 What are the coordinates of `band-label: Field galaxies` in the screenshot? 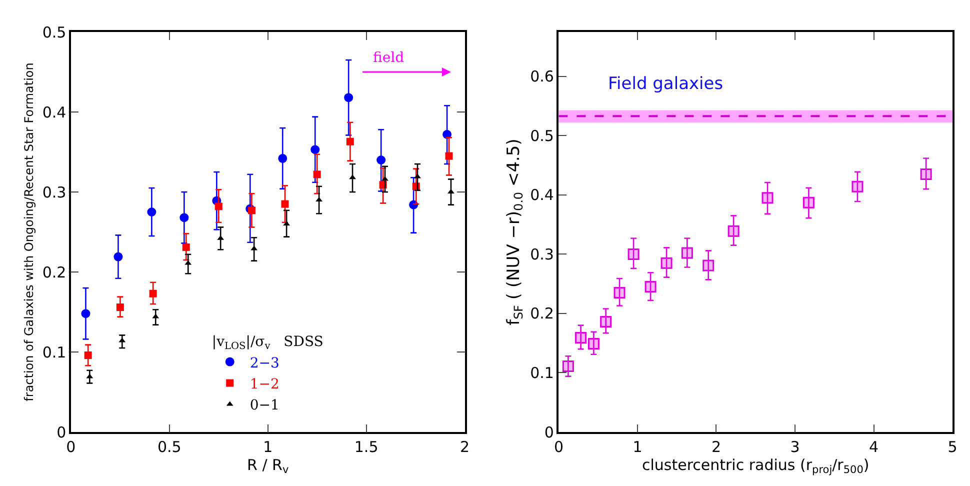 It's located at (666, 84).